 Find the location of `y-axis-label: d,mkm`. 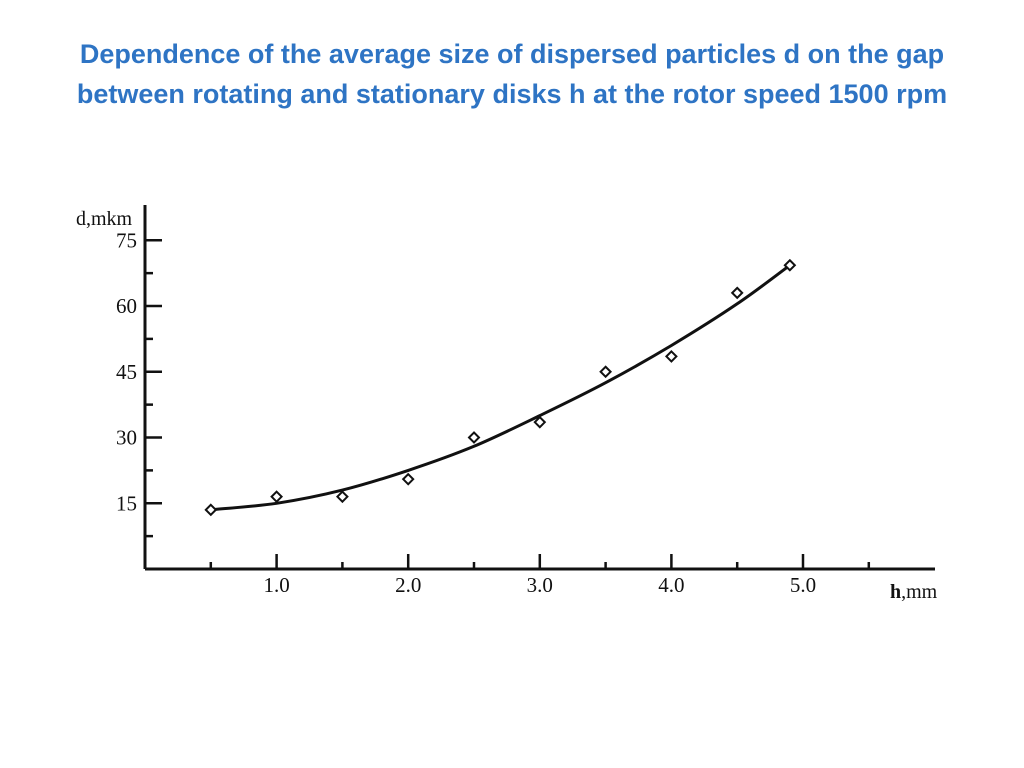

y-axis-label: d,mkm is located at coordinates (104, 219).